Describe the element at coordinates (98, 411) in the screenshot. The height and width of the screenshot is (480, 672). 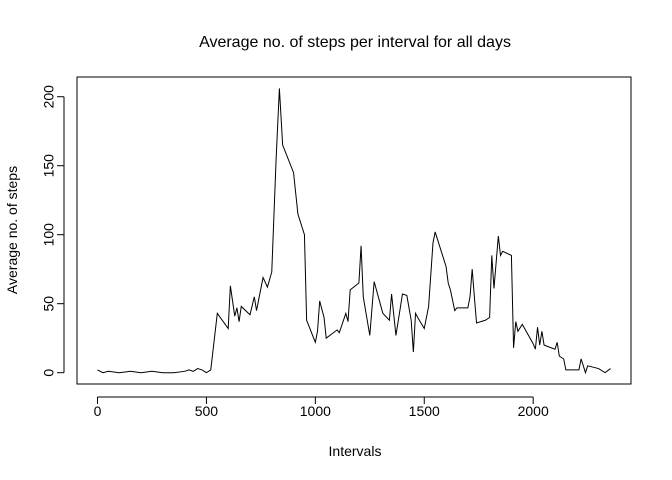
I see `x-tick-label: 0` at that location.